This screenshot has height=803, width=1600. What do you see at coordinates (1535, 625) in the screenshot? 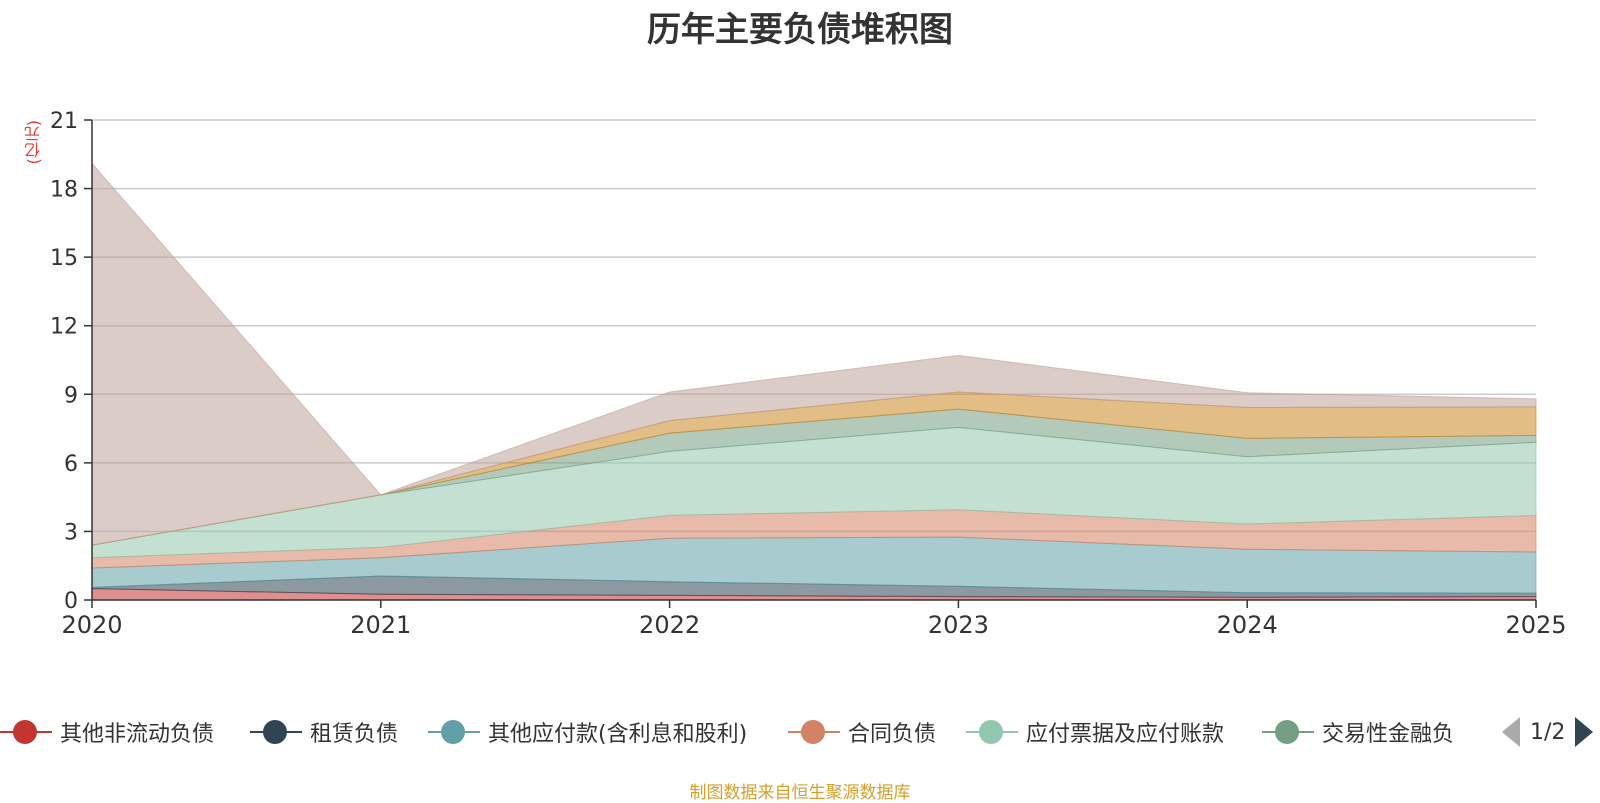
I see `x-tick-label: 2025` at bounding box center [1535, 625].